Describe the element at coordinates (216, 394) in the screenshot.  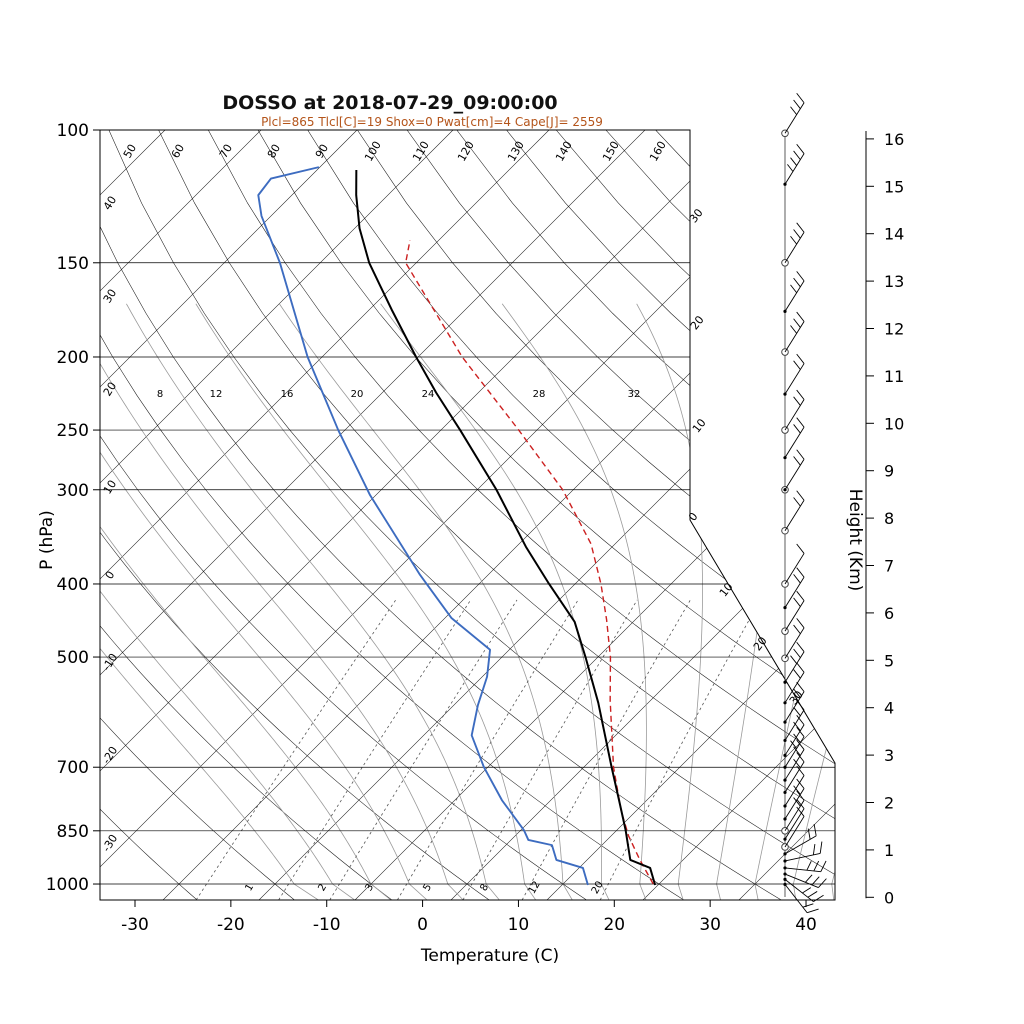
I see `moist-adiabat-label: 12` at that location.